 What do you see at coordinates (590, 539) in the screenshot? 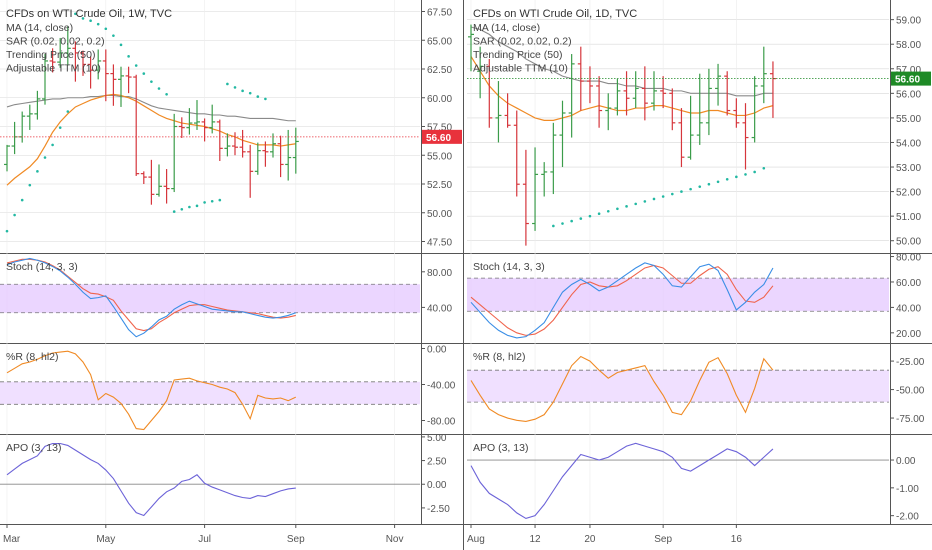
I see `x-tick-label: 20` at bounding box center [590, 539].